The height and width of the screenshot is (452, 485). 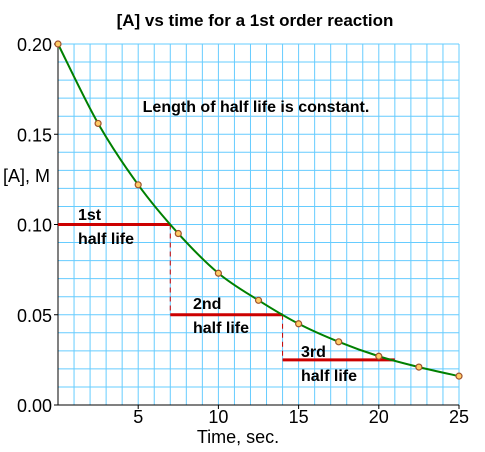 I want to click on x-tick-label: 15, so click(x=299, y=417).